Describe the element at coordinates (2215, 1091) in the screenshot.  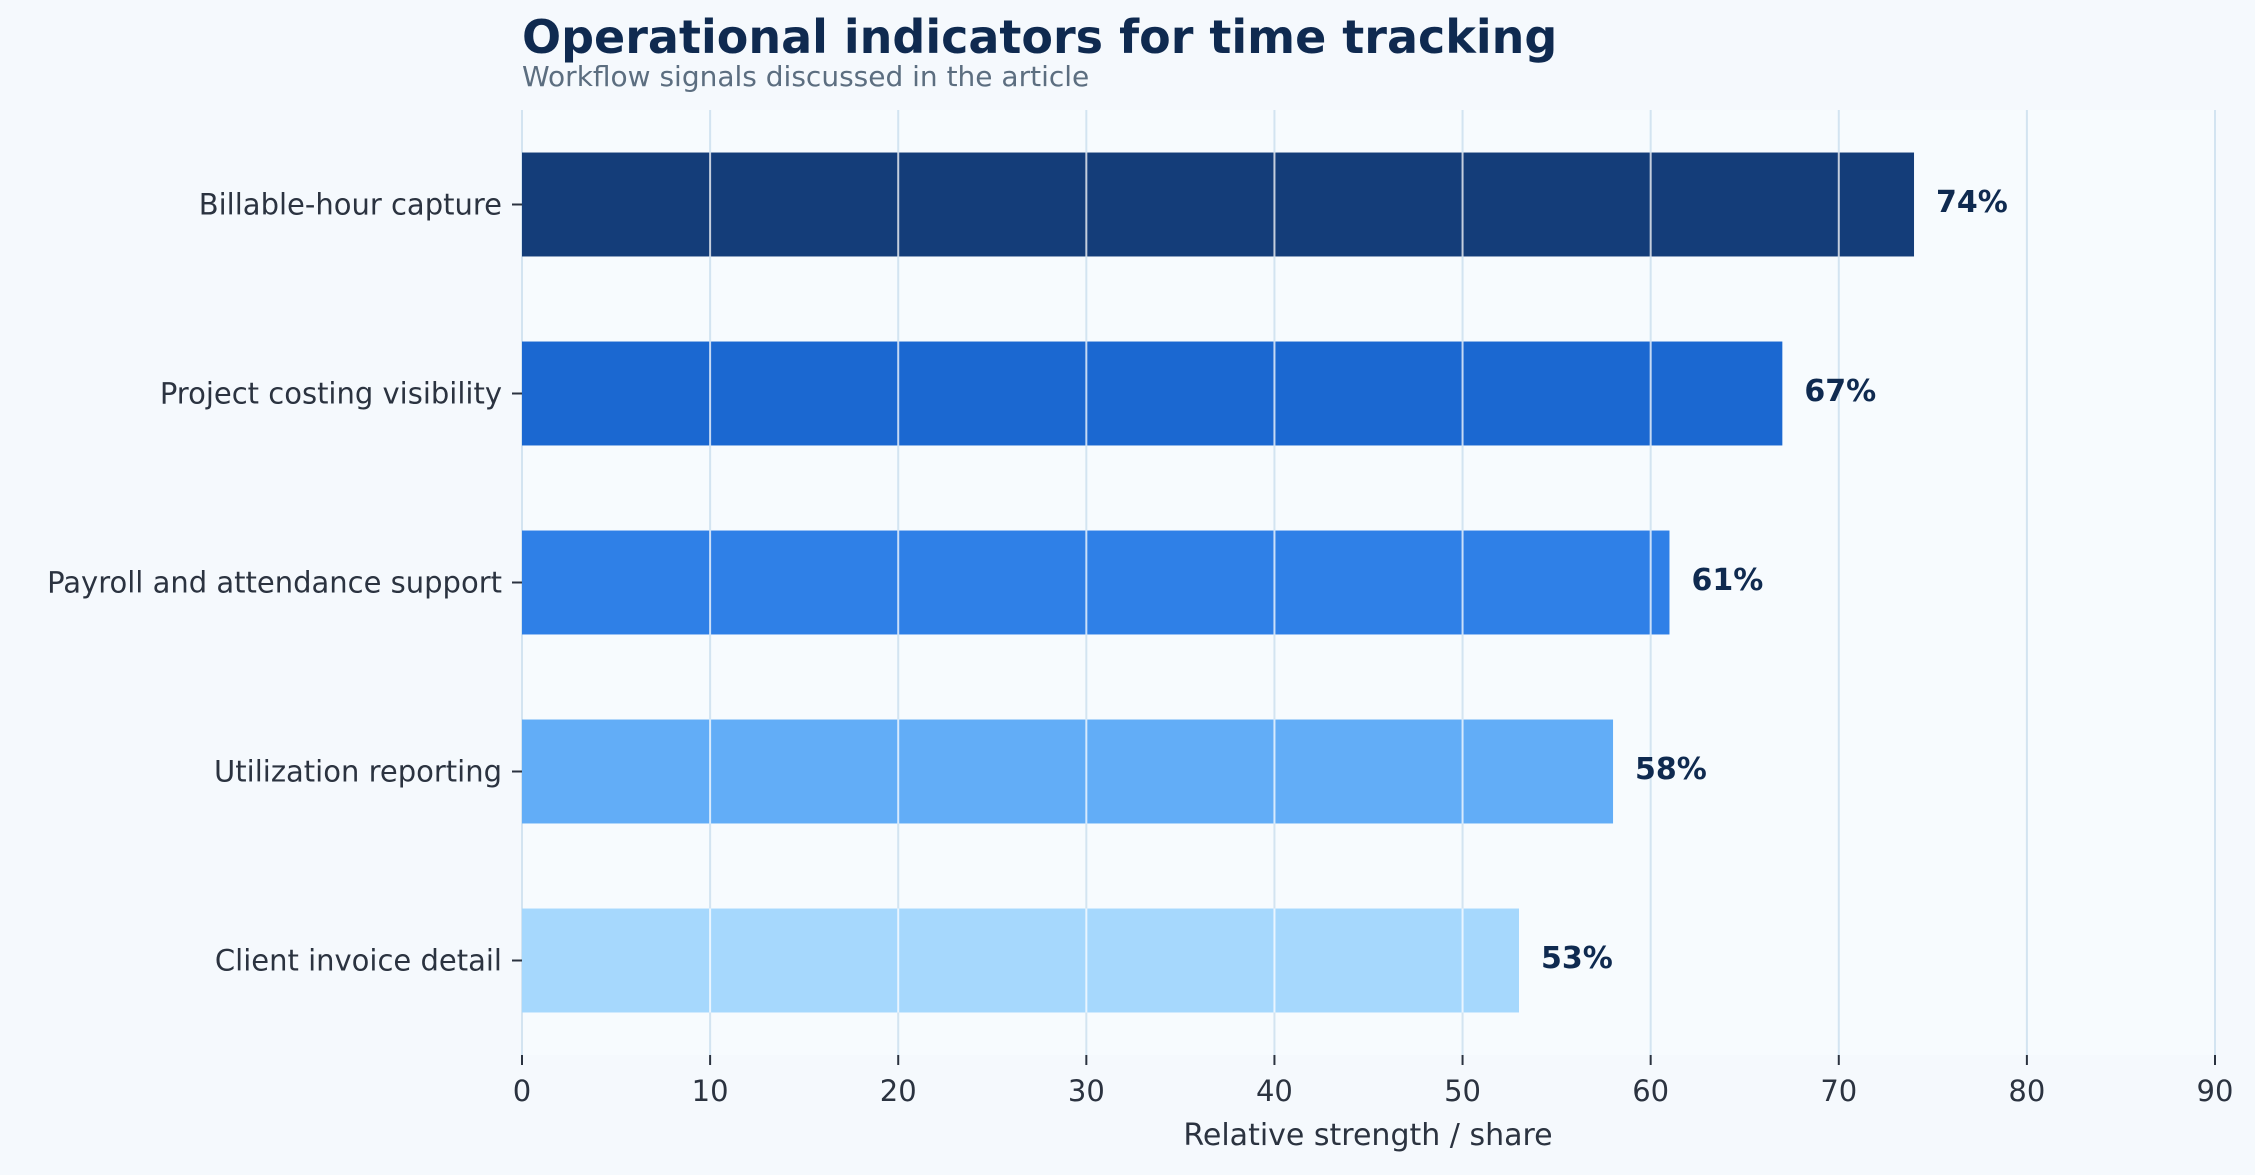
I see `x-tick-label-90: 90` at that location.